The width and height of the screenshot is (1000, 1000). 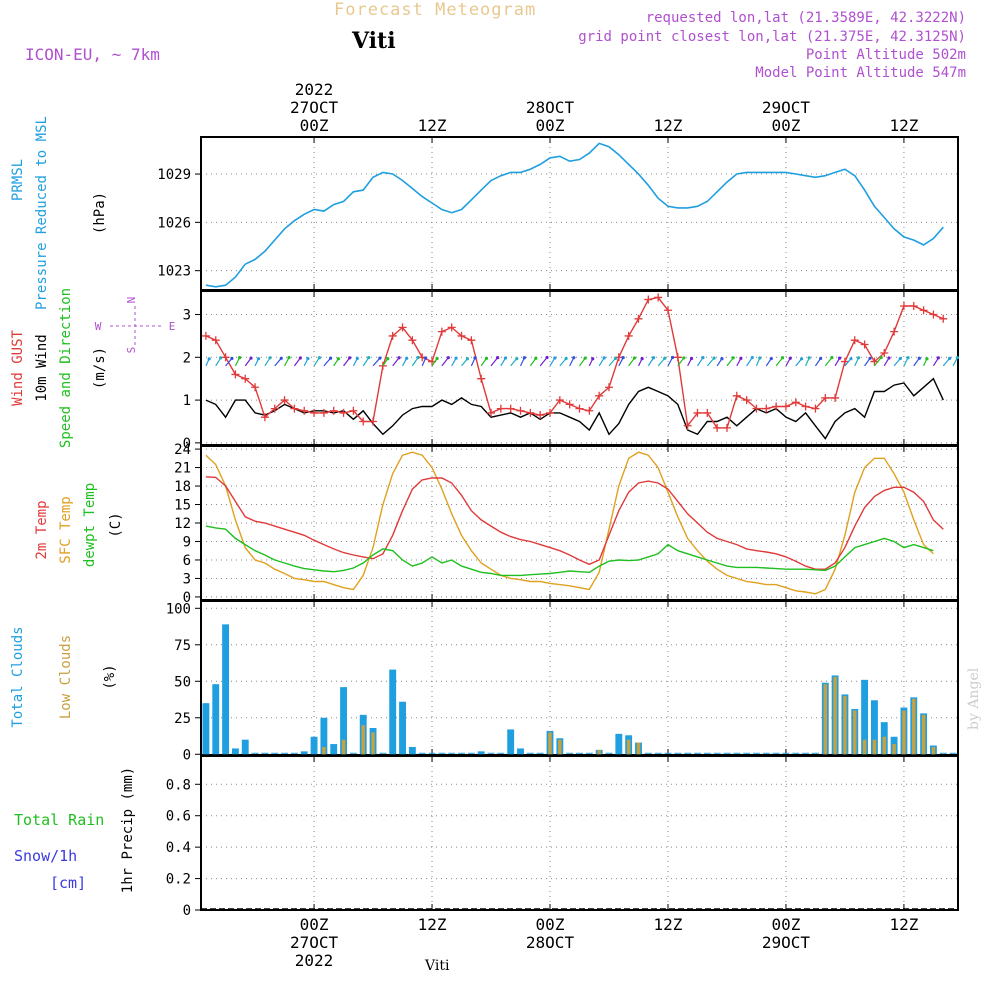 What do you see at coordinates (90, 525) in the screenshot?
I see `dewpoint-label: dewpt Temp` at bounding box center [90, 525].